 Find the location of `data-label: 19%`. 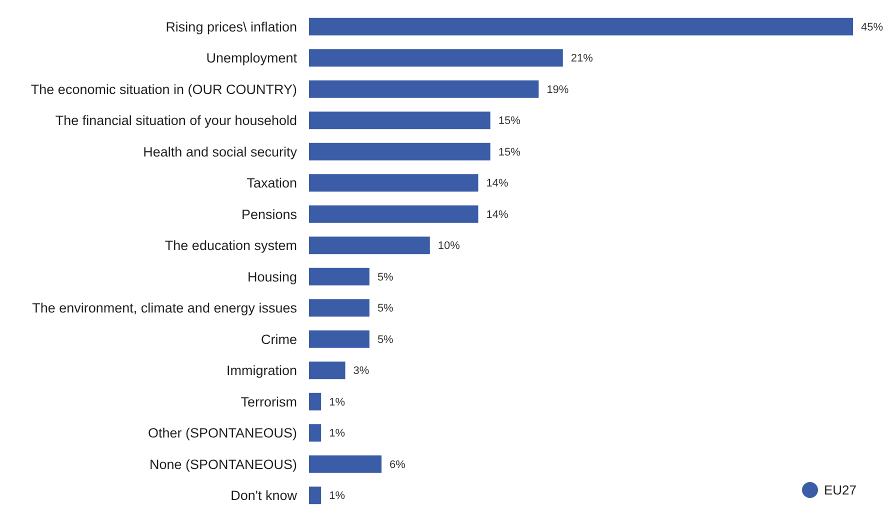

data-label: 19% is located at coordinates (557, 90).